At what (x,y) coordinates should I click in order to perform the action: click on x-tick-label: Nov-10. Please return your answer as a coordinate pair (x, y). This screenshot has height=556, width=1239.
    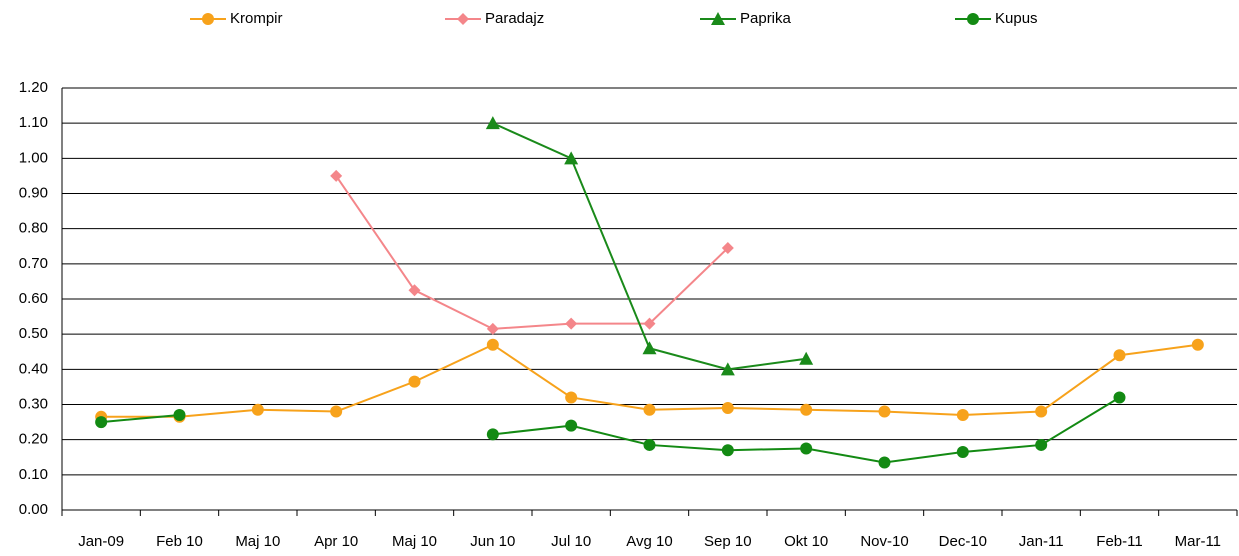
    Looking at the image, I should click on (884, 541).